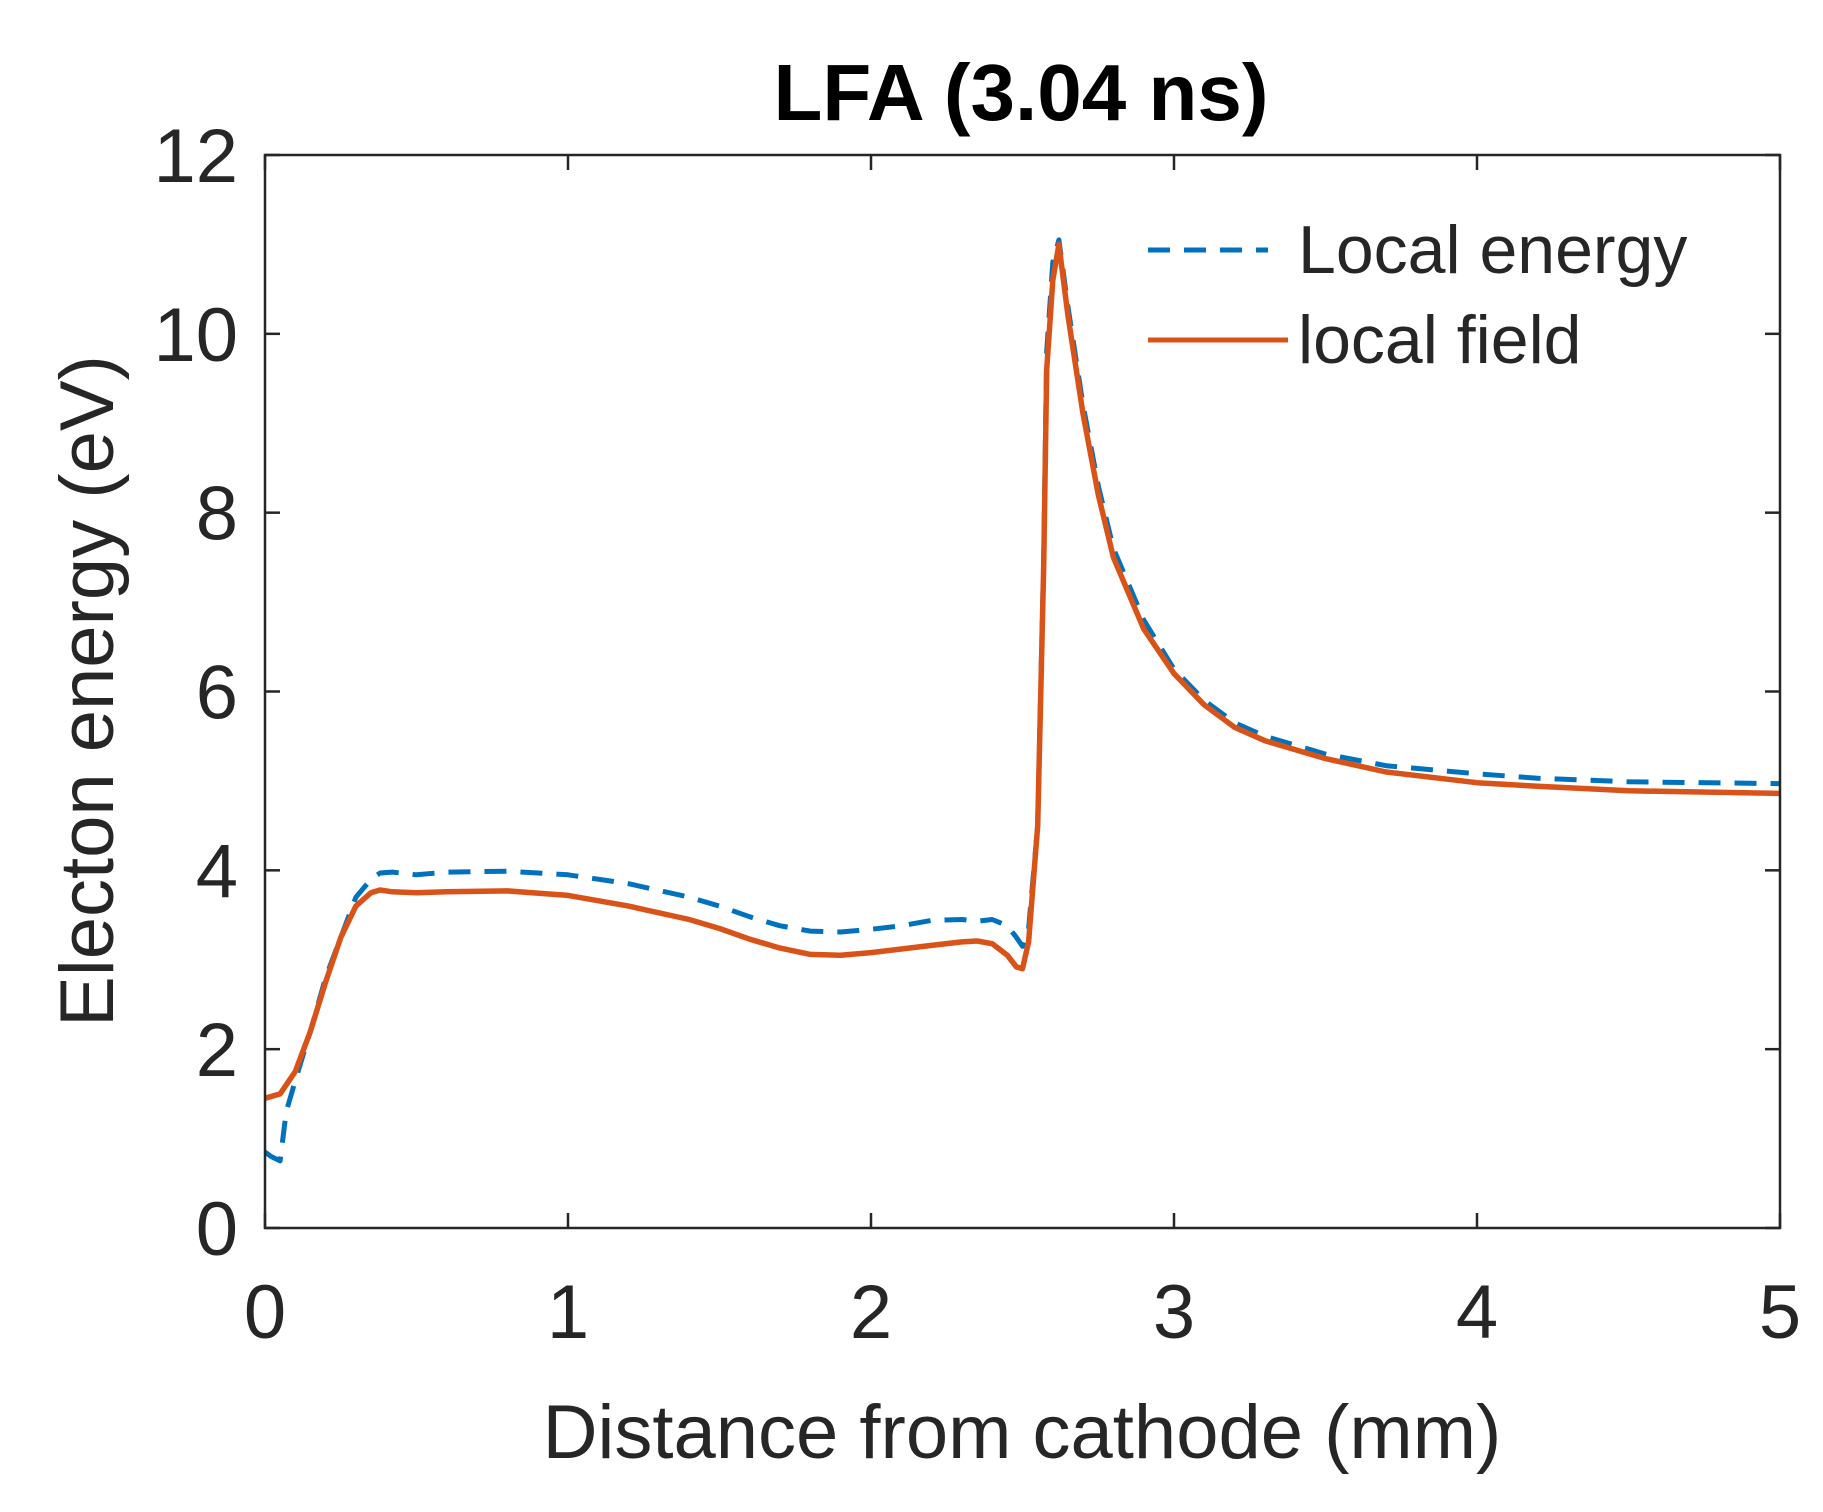 Image resolution: width=1823 pixels, height=1512 pixels. Describe the element at coordinates (568, 1312) in the screenshot. I see `x-tick-label: 1` at that location.